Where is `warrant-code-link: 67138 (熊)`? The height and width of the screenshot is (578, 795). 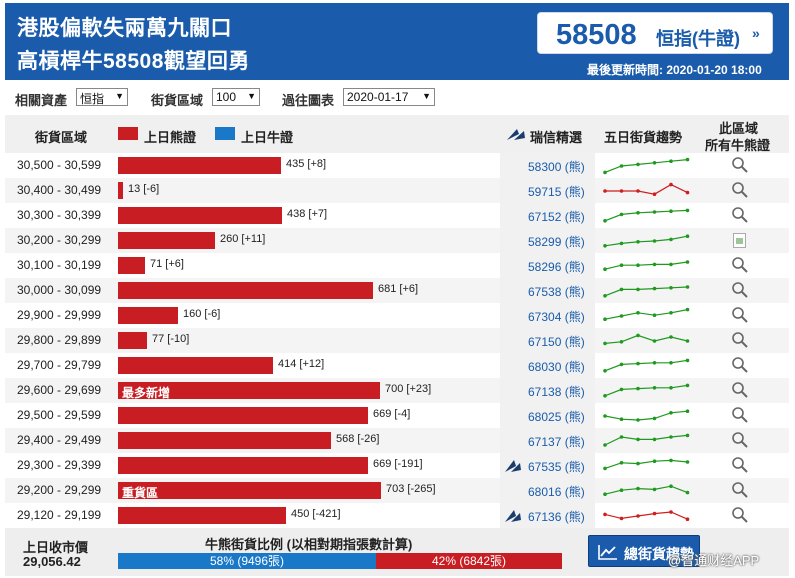 warrant-code-link: 67138 (熊) is located at coordinates (556, 392).